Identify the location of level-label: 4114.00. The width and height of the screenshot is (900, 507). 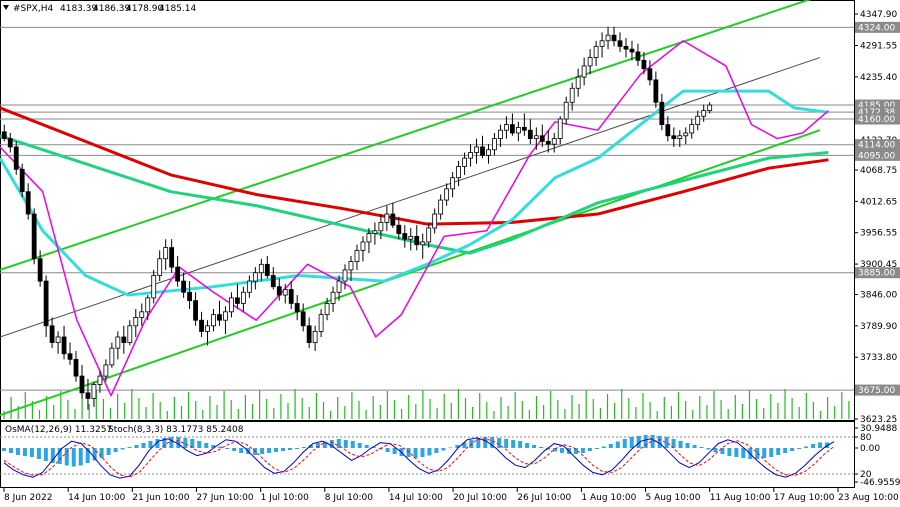
(876, 146).